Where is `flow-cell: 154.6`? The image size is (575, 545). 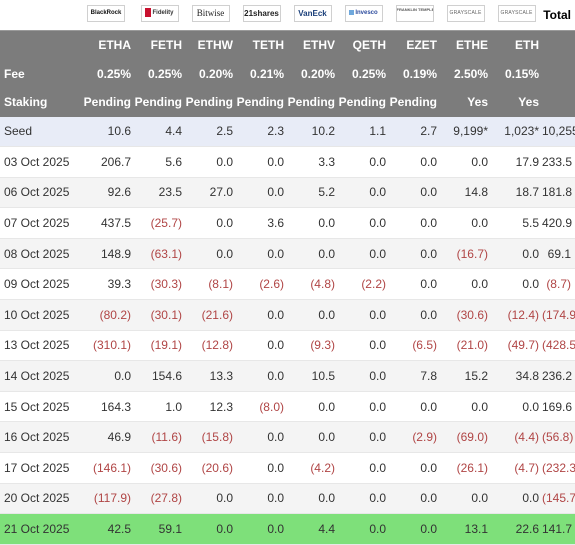 flow-cell: 154.6 is located at coordinates (159, 376).